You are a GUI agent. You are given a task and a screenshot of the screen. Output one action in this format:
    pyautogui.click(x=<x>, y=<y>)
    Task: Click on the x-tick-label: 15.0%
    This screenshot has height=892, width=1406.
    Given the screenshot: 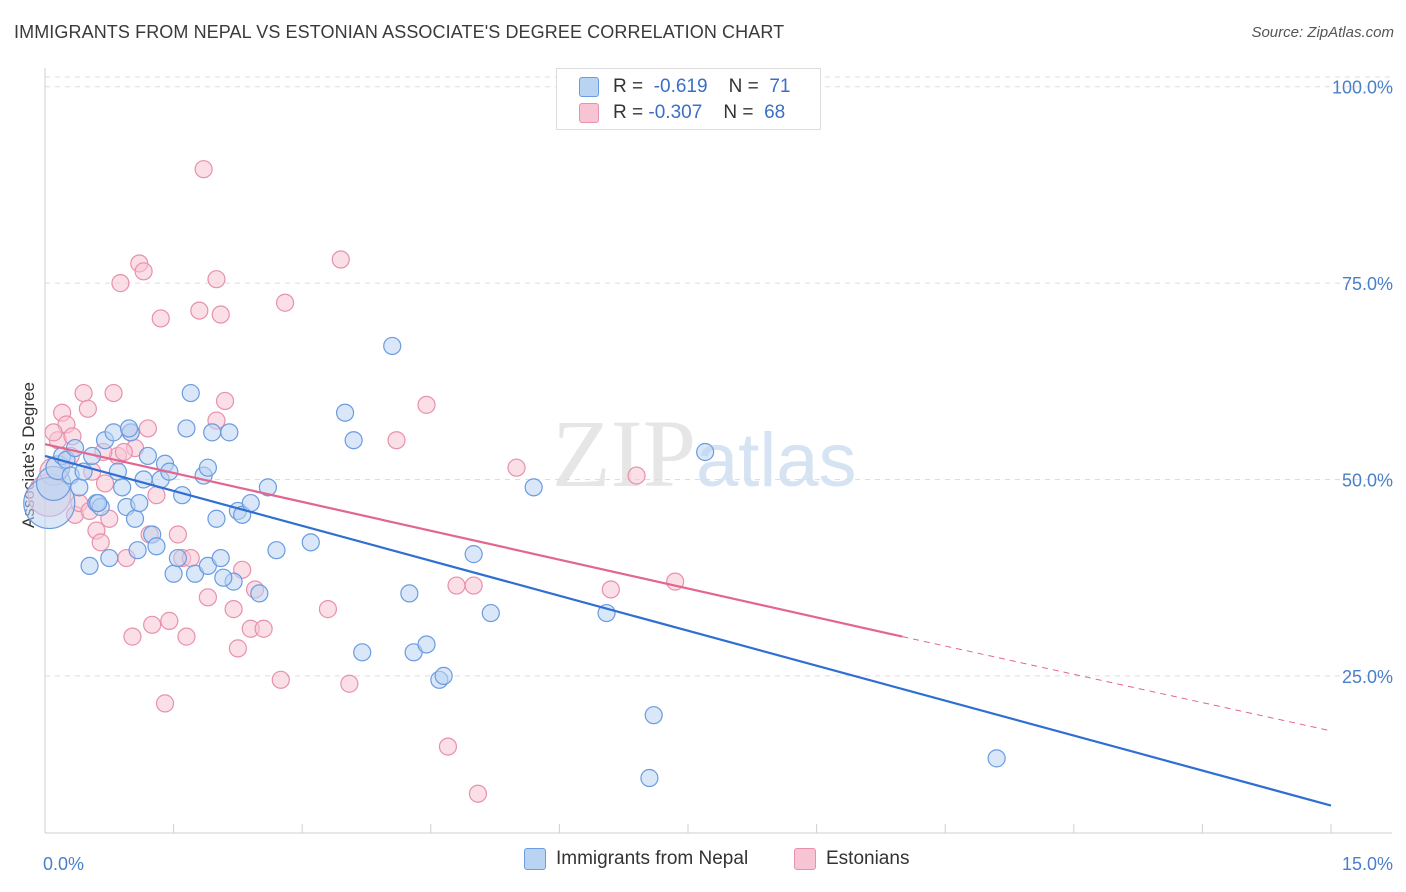 What is the action you would take?
    pyautogui.click(x=1367, y=864)
    